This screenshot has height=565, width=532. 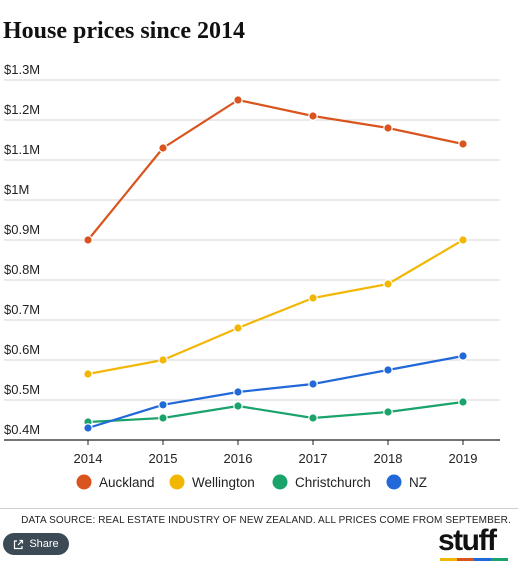 I want to click on x-tick-label: 2018, so click(x=388, y=458).